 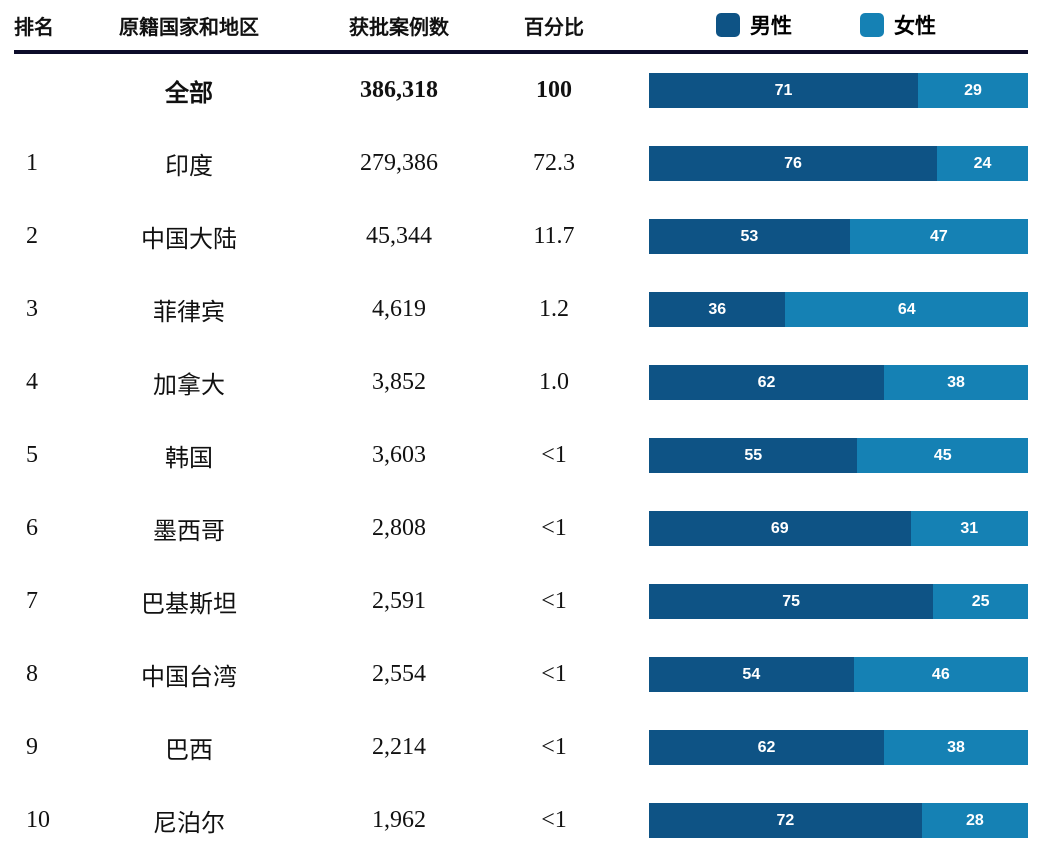 I want to click on male-bar-segment: 76, so click(x=793, y=163).